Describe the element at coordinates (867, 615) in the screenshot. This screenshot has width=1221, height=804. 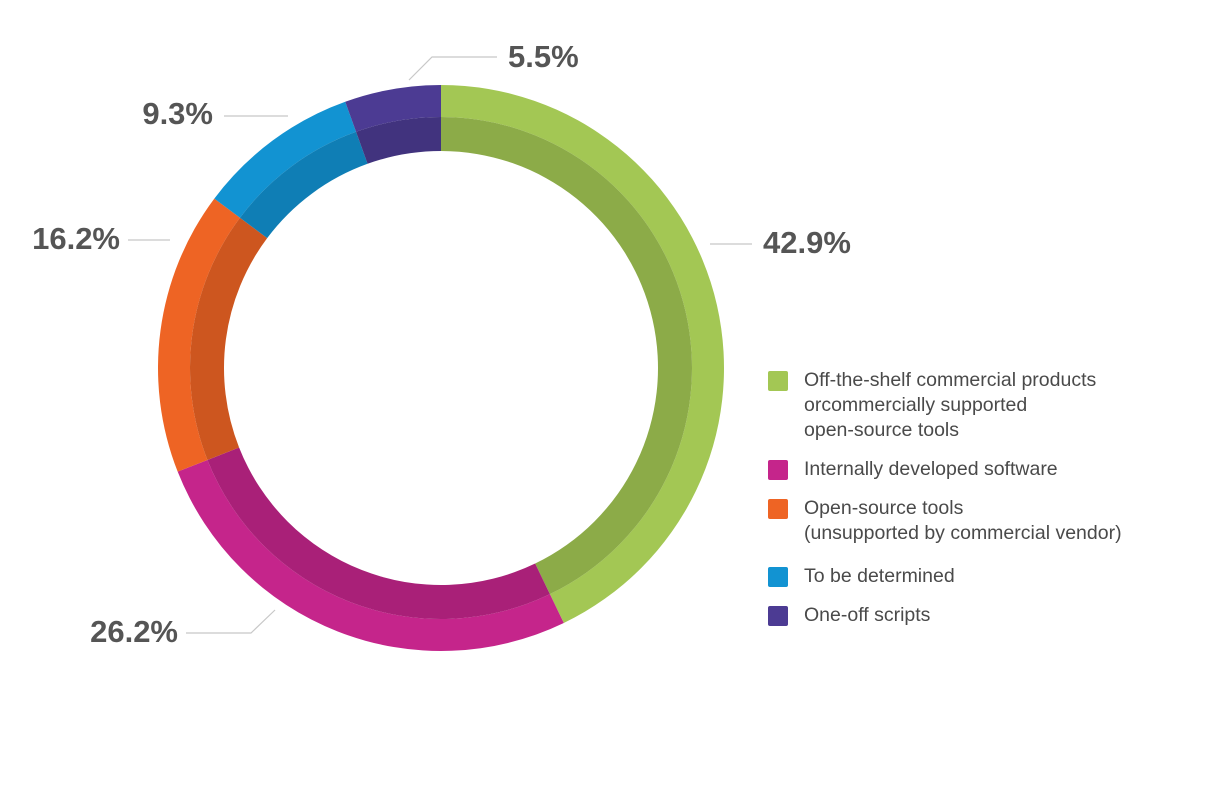
I see `legend-label: One-off scripts` at that location.